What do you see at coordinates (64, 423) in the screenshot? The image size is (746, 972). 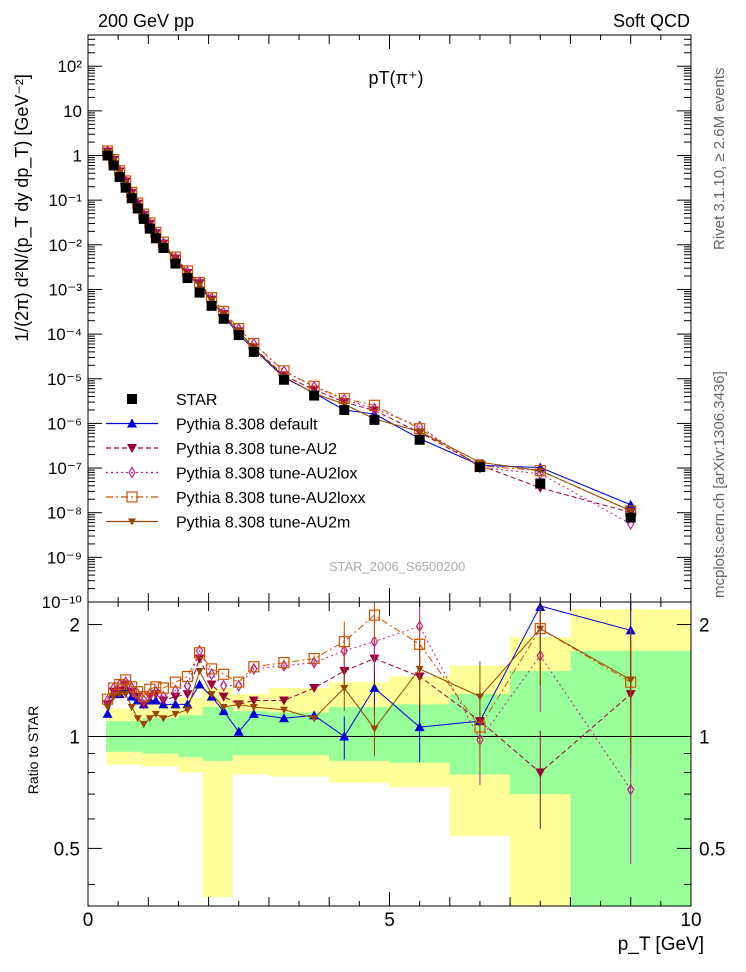 I see `y-tick-label: 10⁻⁶` at bounding box center [64, 423].